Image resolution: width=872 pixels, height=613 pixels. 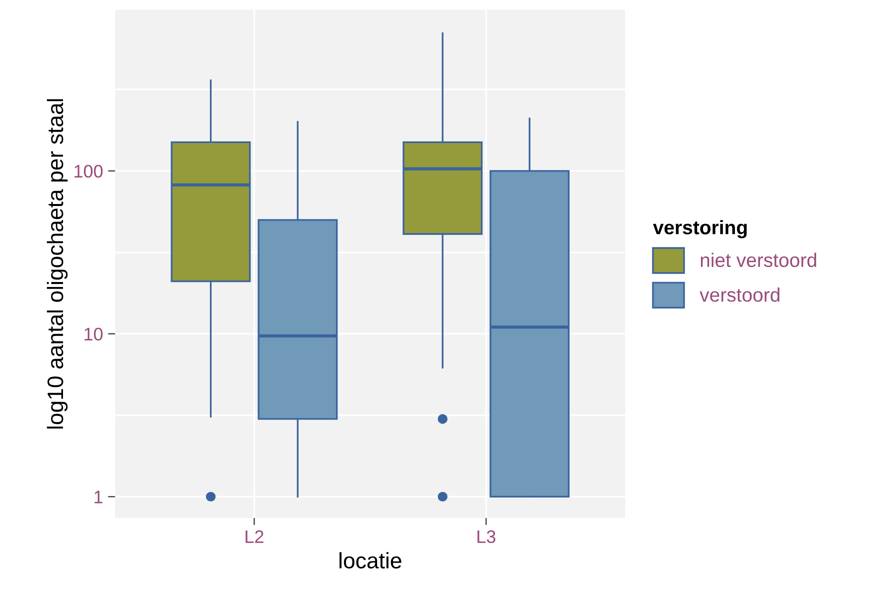 I want to click on y-tick-label: 100, so click(x=88, y=171).